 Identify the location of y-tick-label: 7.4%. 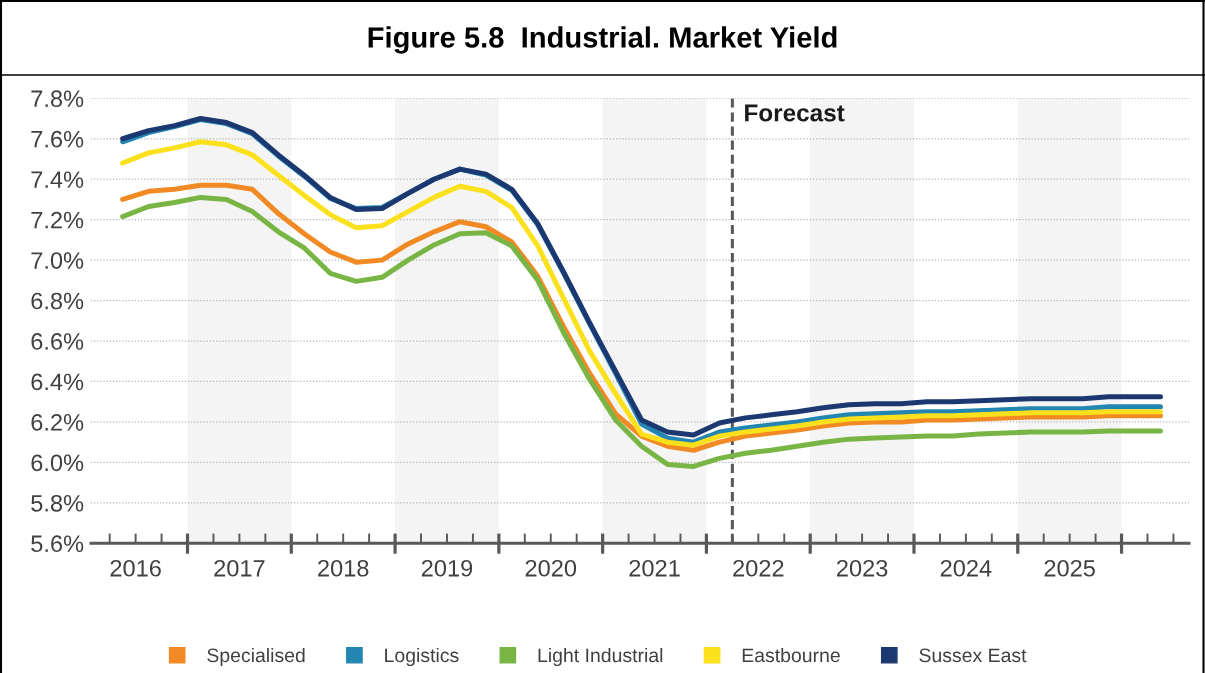
(57, 179).